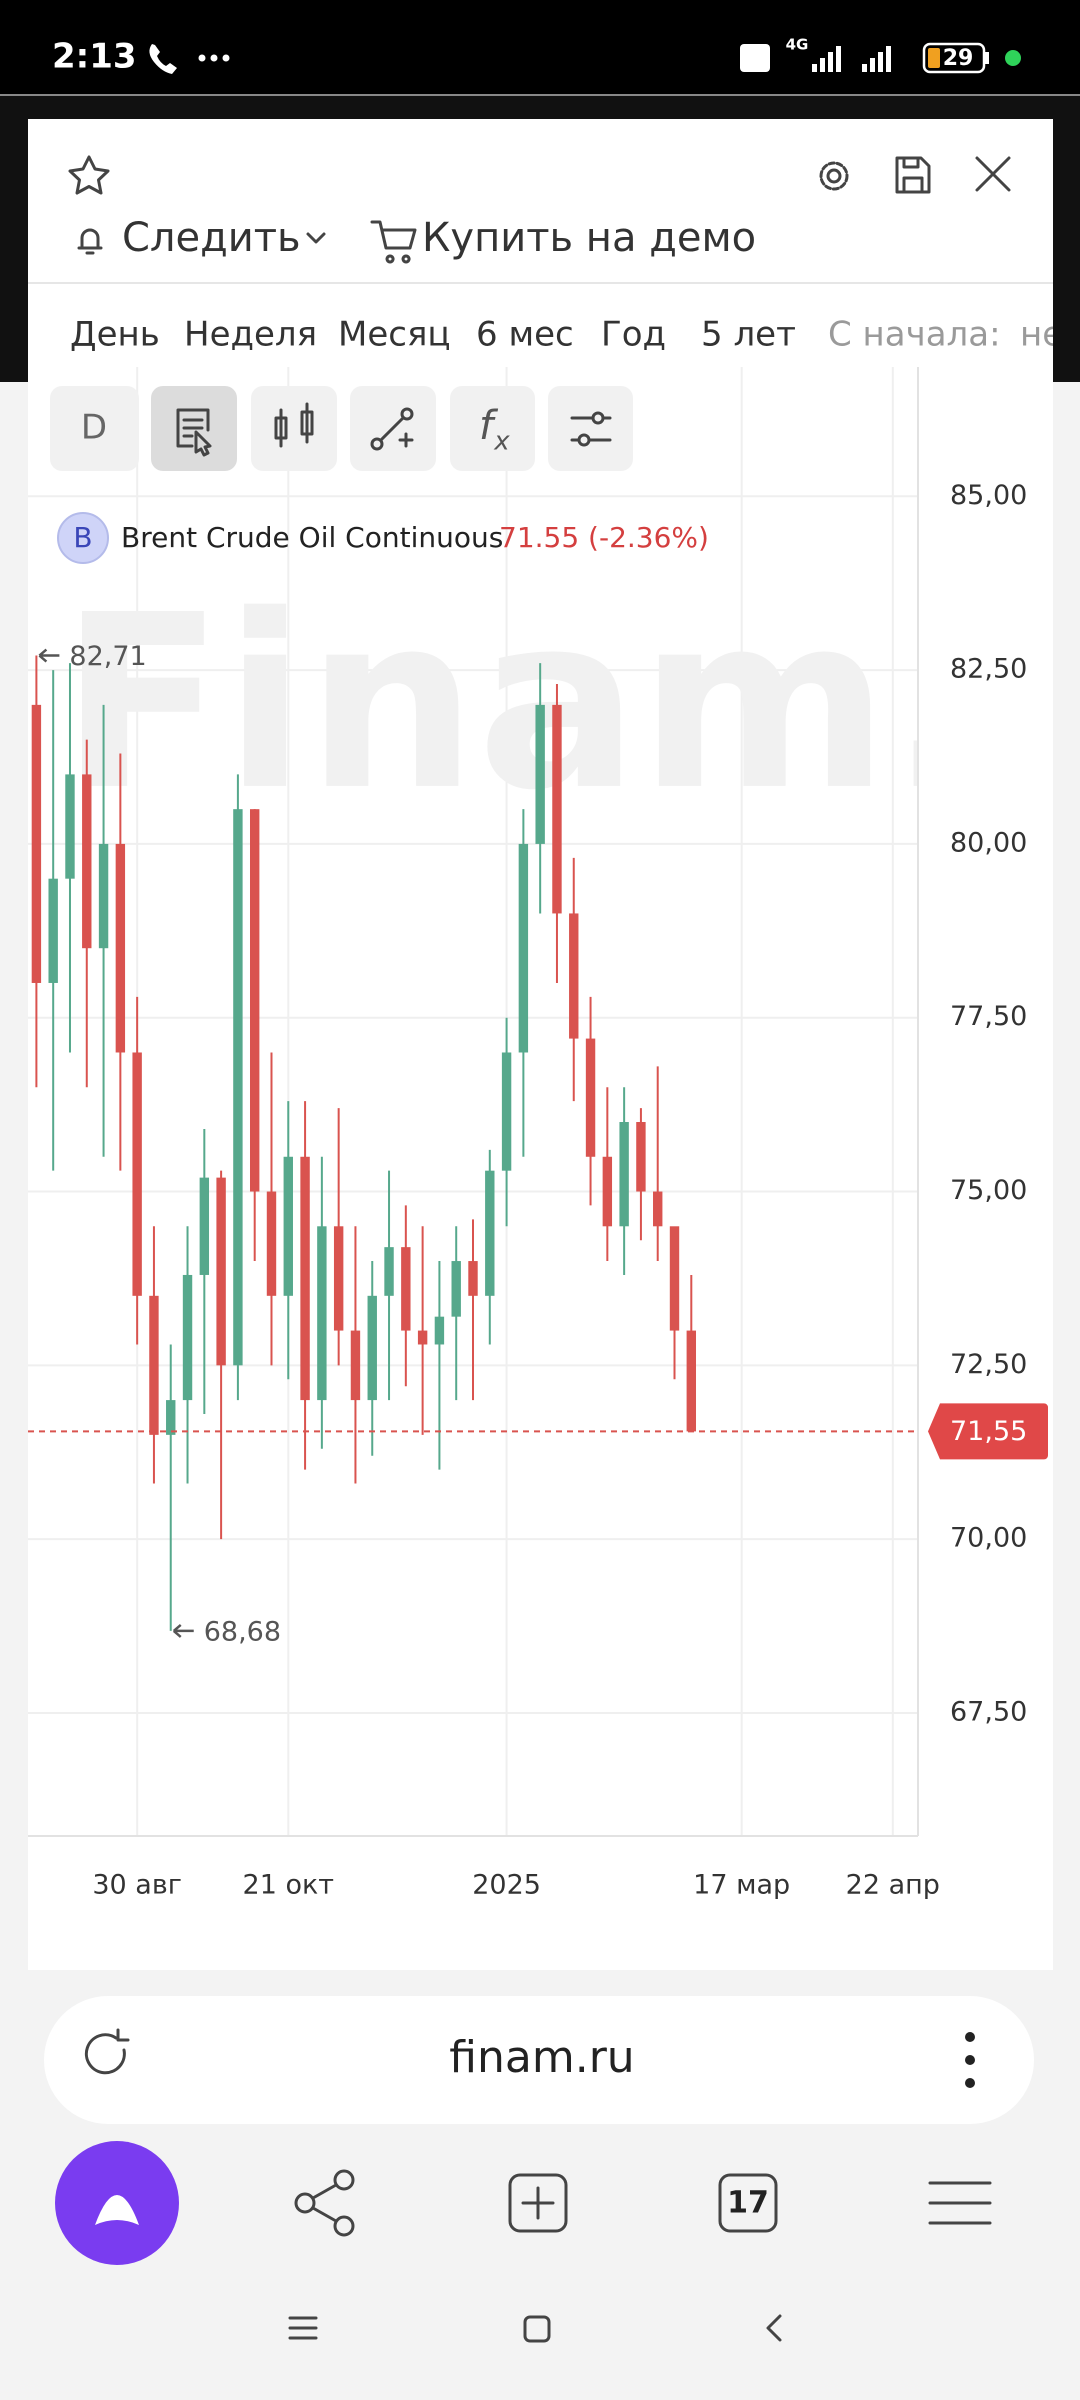 The height and width of the screenshot is (2400, 1080). I want to click on assistant-logo, so click(117, 2210).